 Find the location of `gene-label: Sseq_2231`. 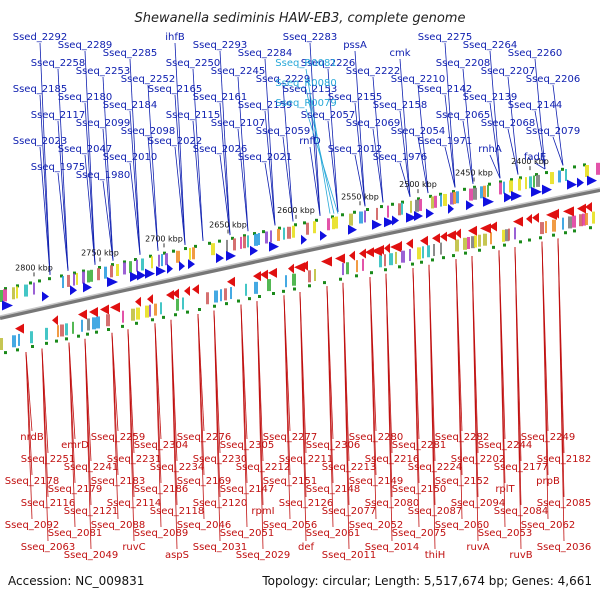

gene-label: Sseq_2231 is located at coordinates (134, 459).